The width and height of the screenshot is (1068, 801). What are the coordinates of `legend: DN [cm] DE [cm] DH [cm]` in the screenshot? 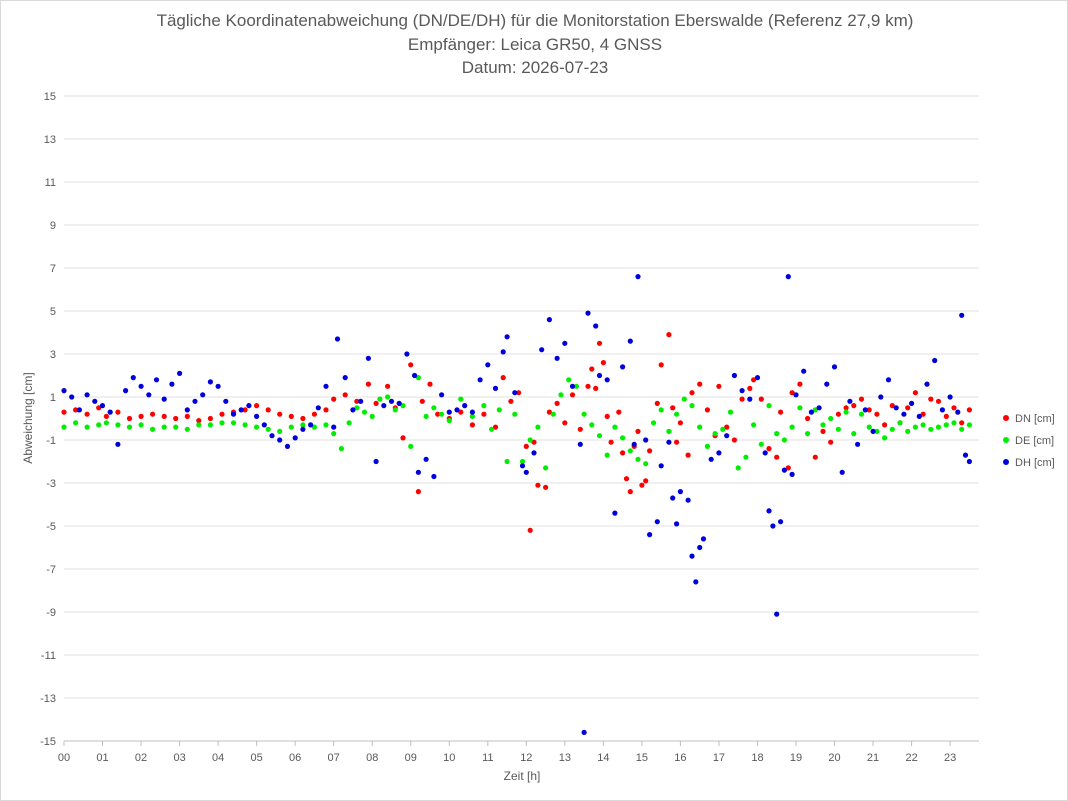 It's located at (1029, 441).